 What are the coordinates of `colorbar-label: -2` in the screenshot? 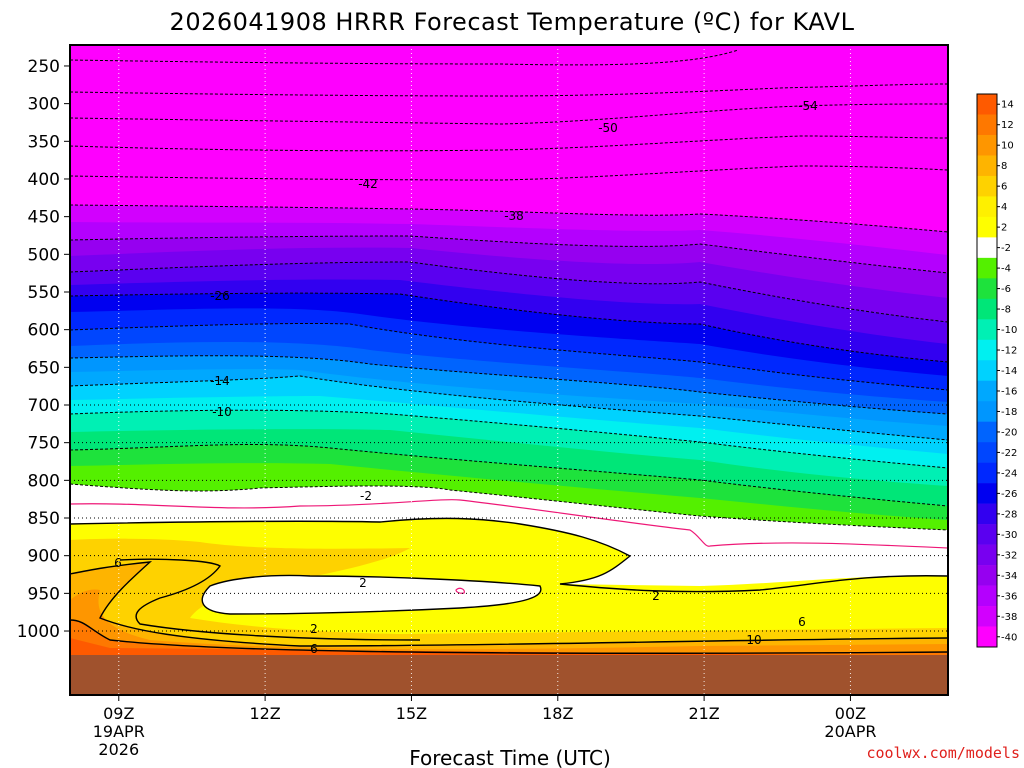 It's located at (1006, 248).